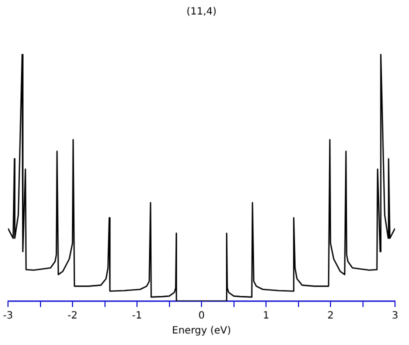 The image size is (409, 345). I want to click on x-tick-label: 2, so click(330, 316).